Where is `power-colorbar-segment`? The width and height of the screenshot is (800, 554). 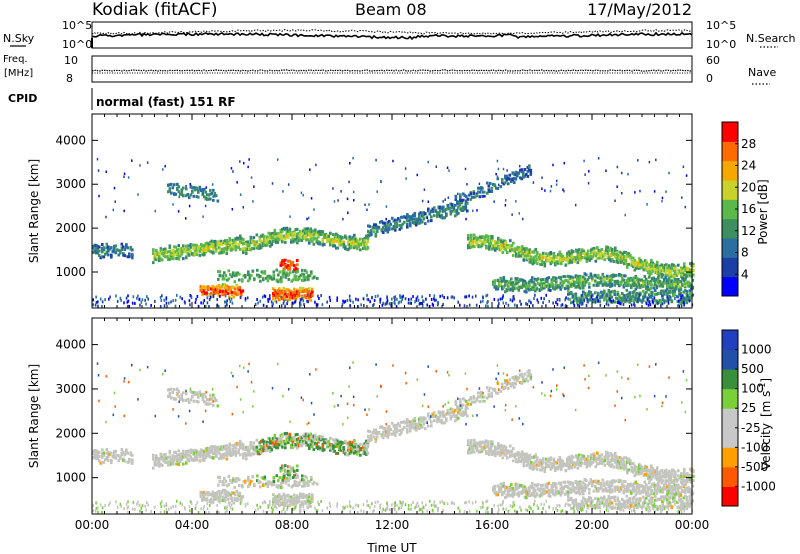
power-colorbar-segment is located at coordinates (730, 267).